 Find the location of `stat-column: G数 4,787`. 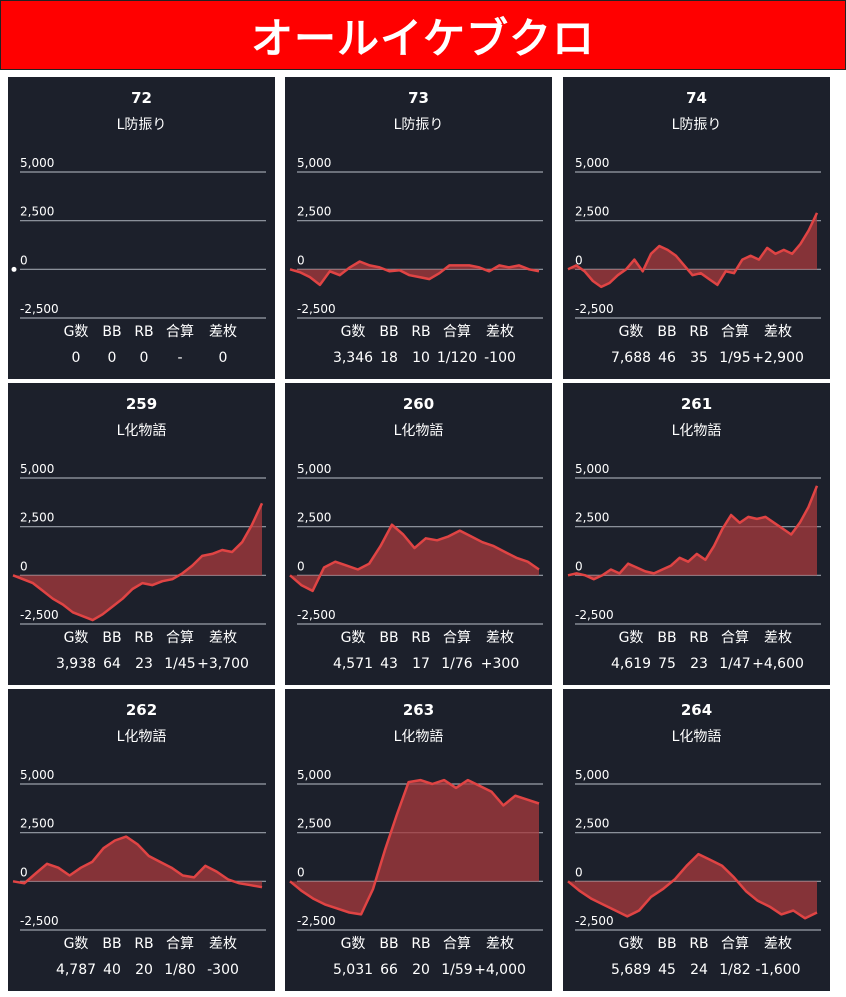

stat-column: G数 4,787 is located at coordinates (76, 957).